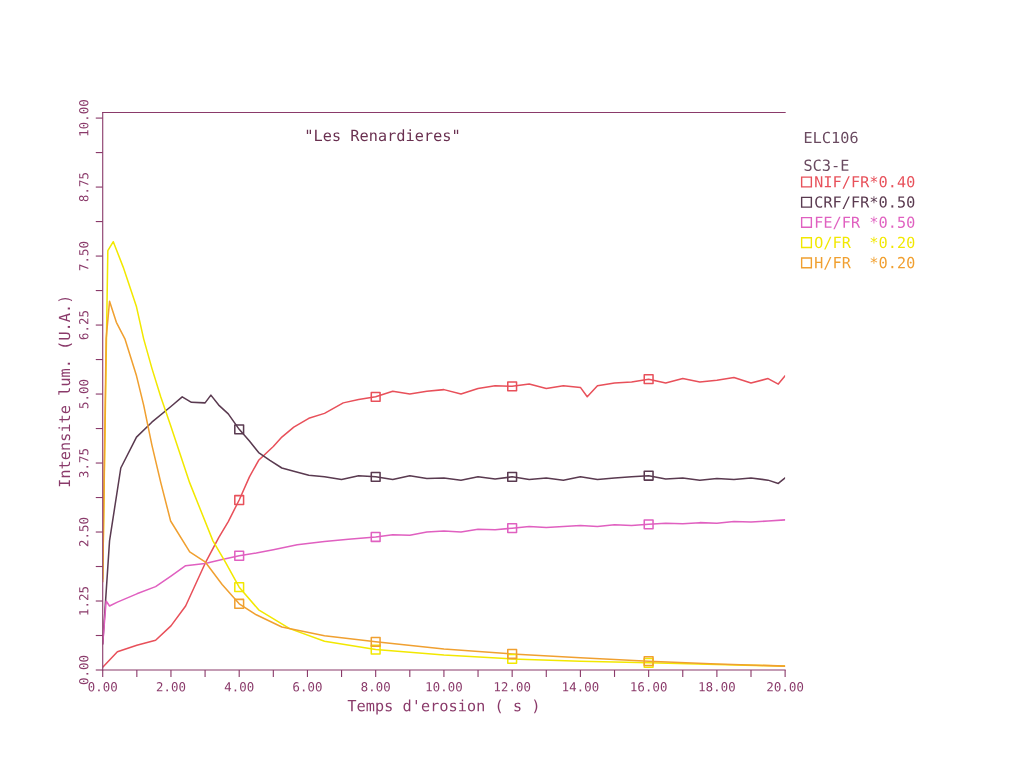  Describe the element at coordinates (785, 687) in the screenshot. I see `x-tick-label: 20.00` at that location.